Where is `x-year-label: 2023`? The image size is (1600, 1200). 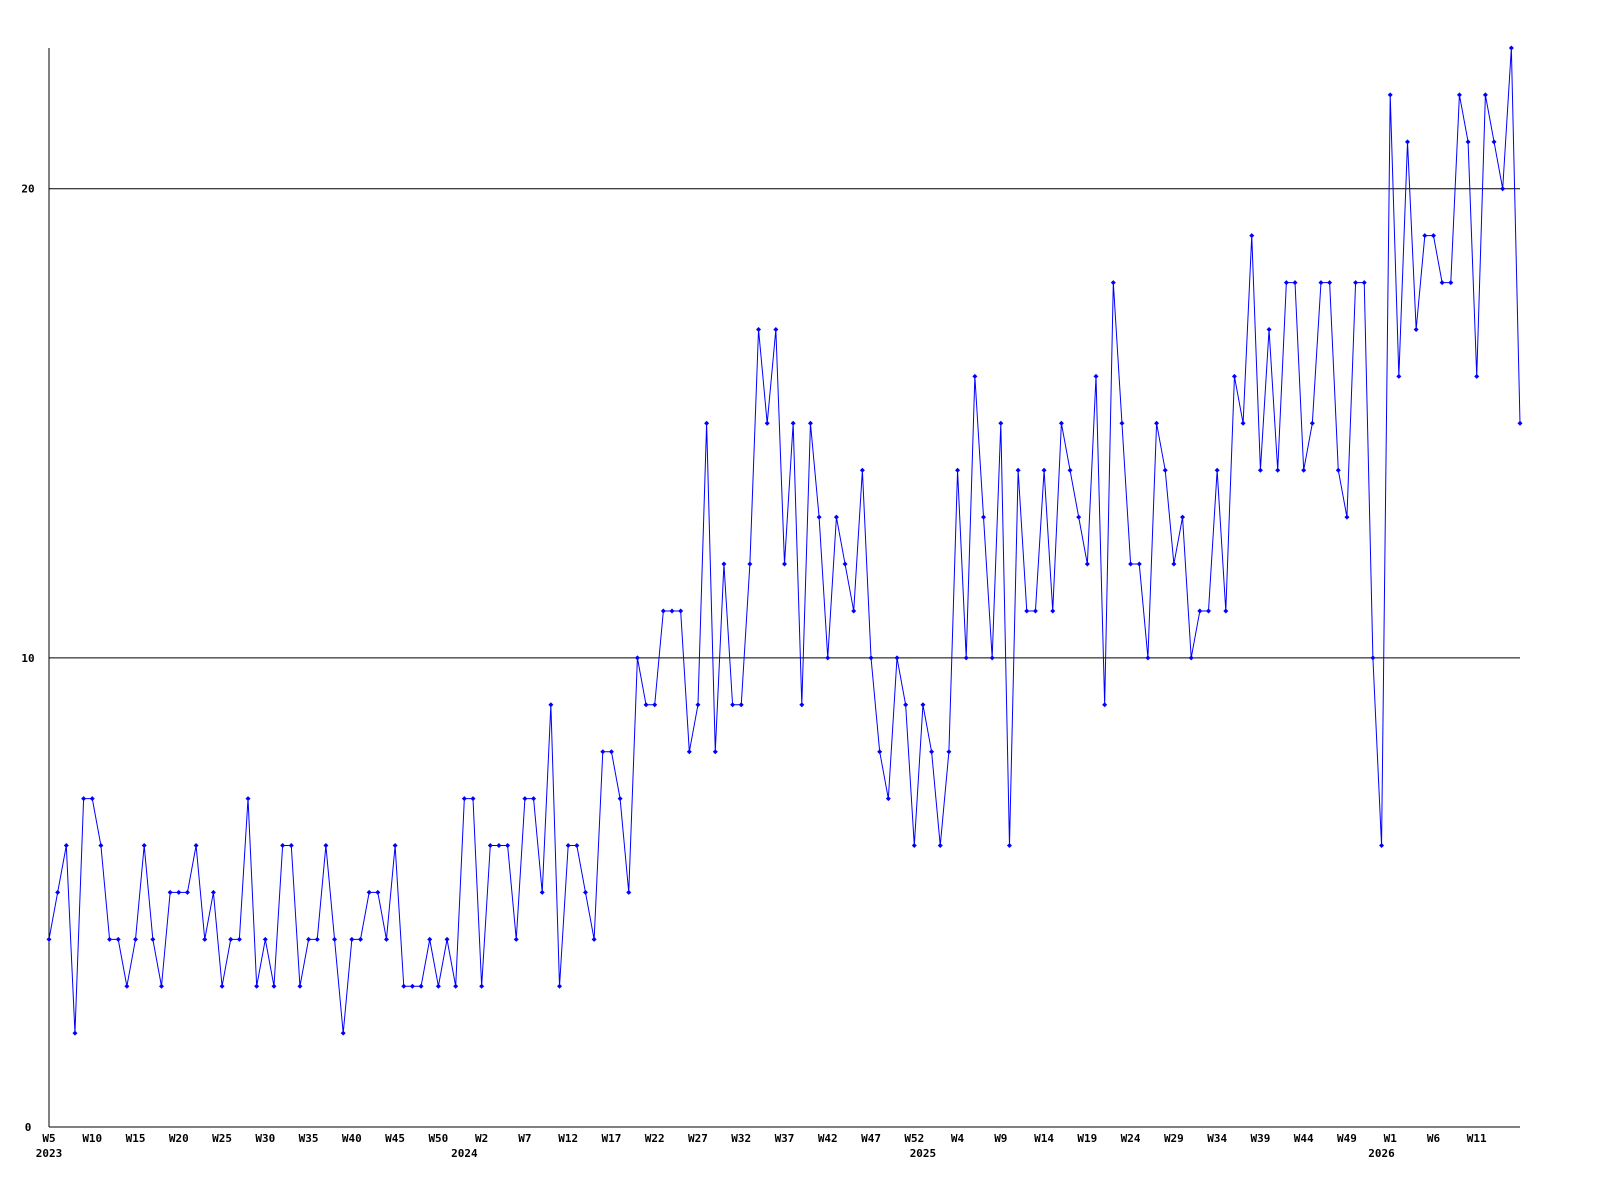 x-year-label: 2023 is located at coordinates (49, 1153).